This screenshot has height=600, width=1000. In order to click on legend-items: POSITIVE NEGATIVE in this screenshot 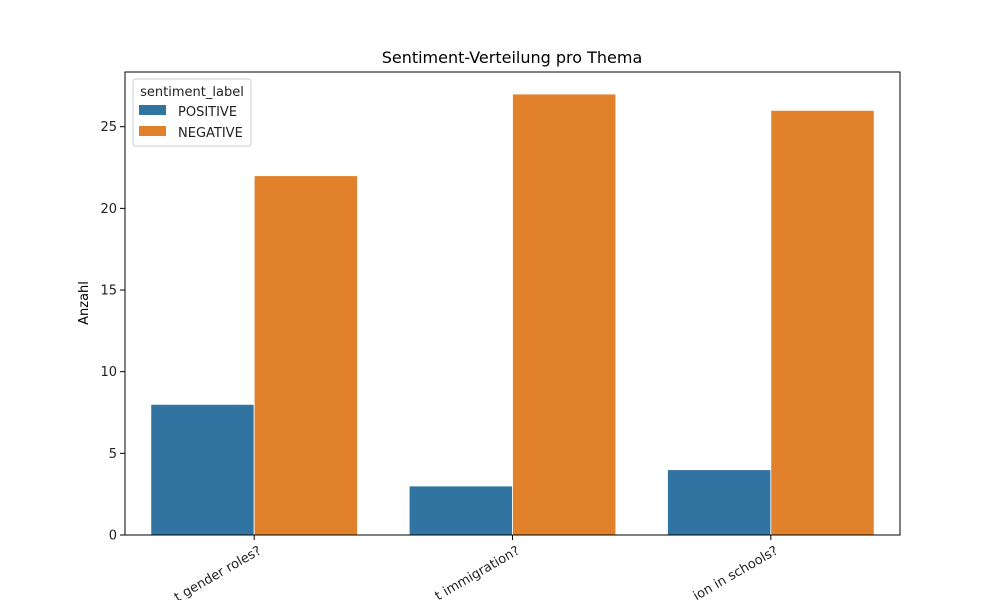, I will do `click(191, 123)`.